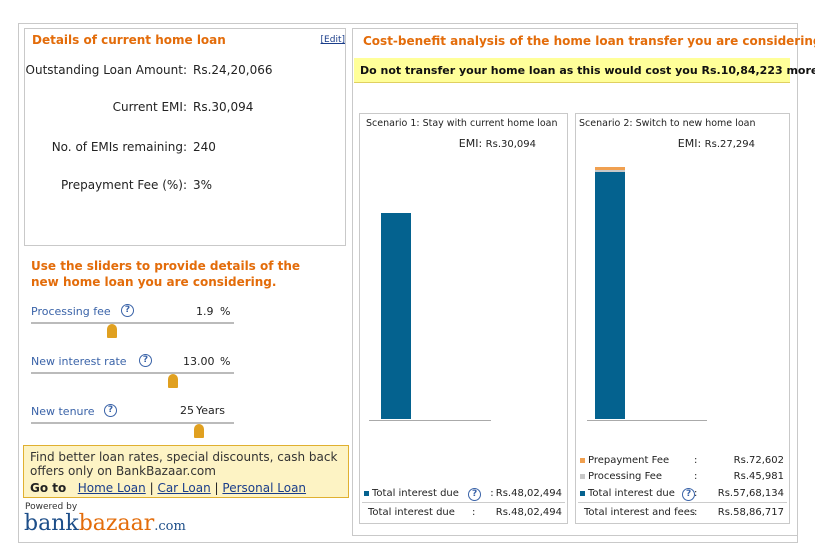  I want to click on scenario1-emi: EMI: Rs.30,094, so click(497, 143).